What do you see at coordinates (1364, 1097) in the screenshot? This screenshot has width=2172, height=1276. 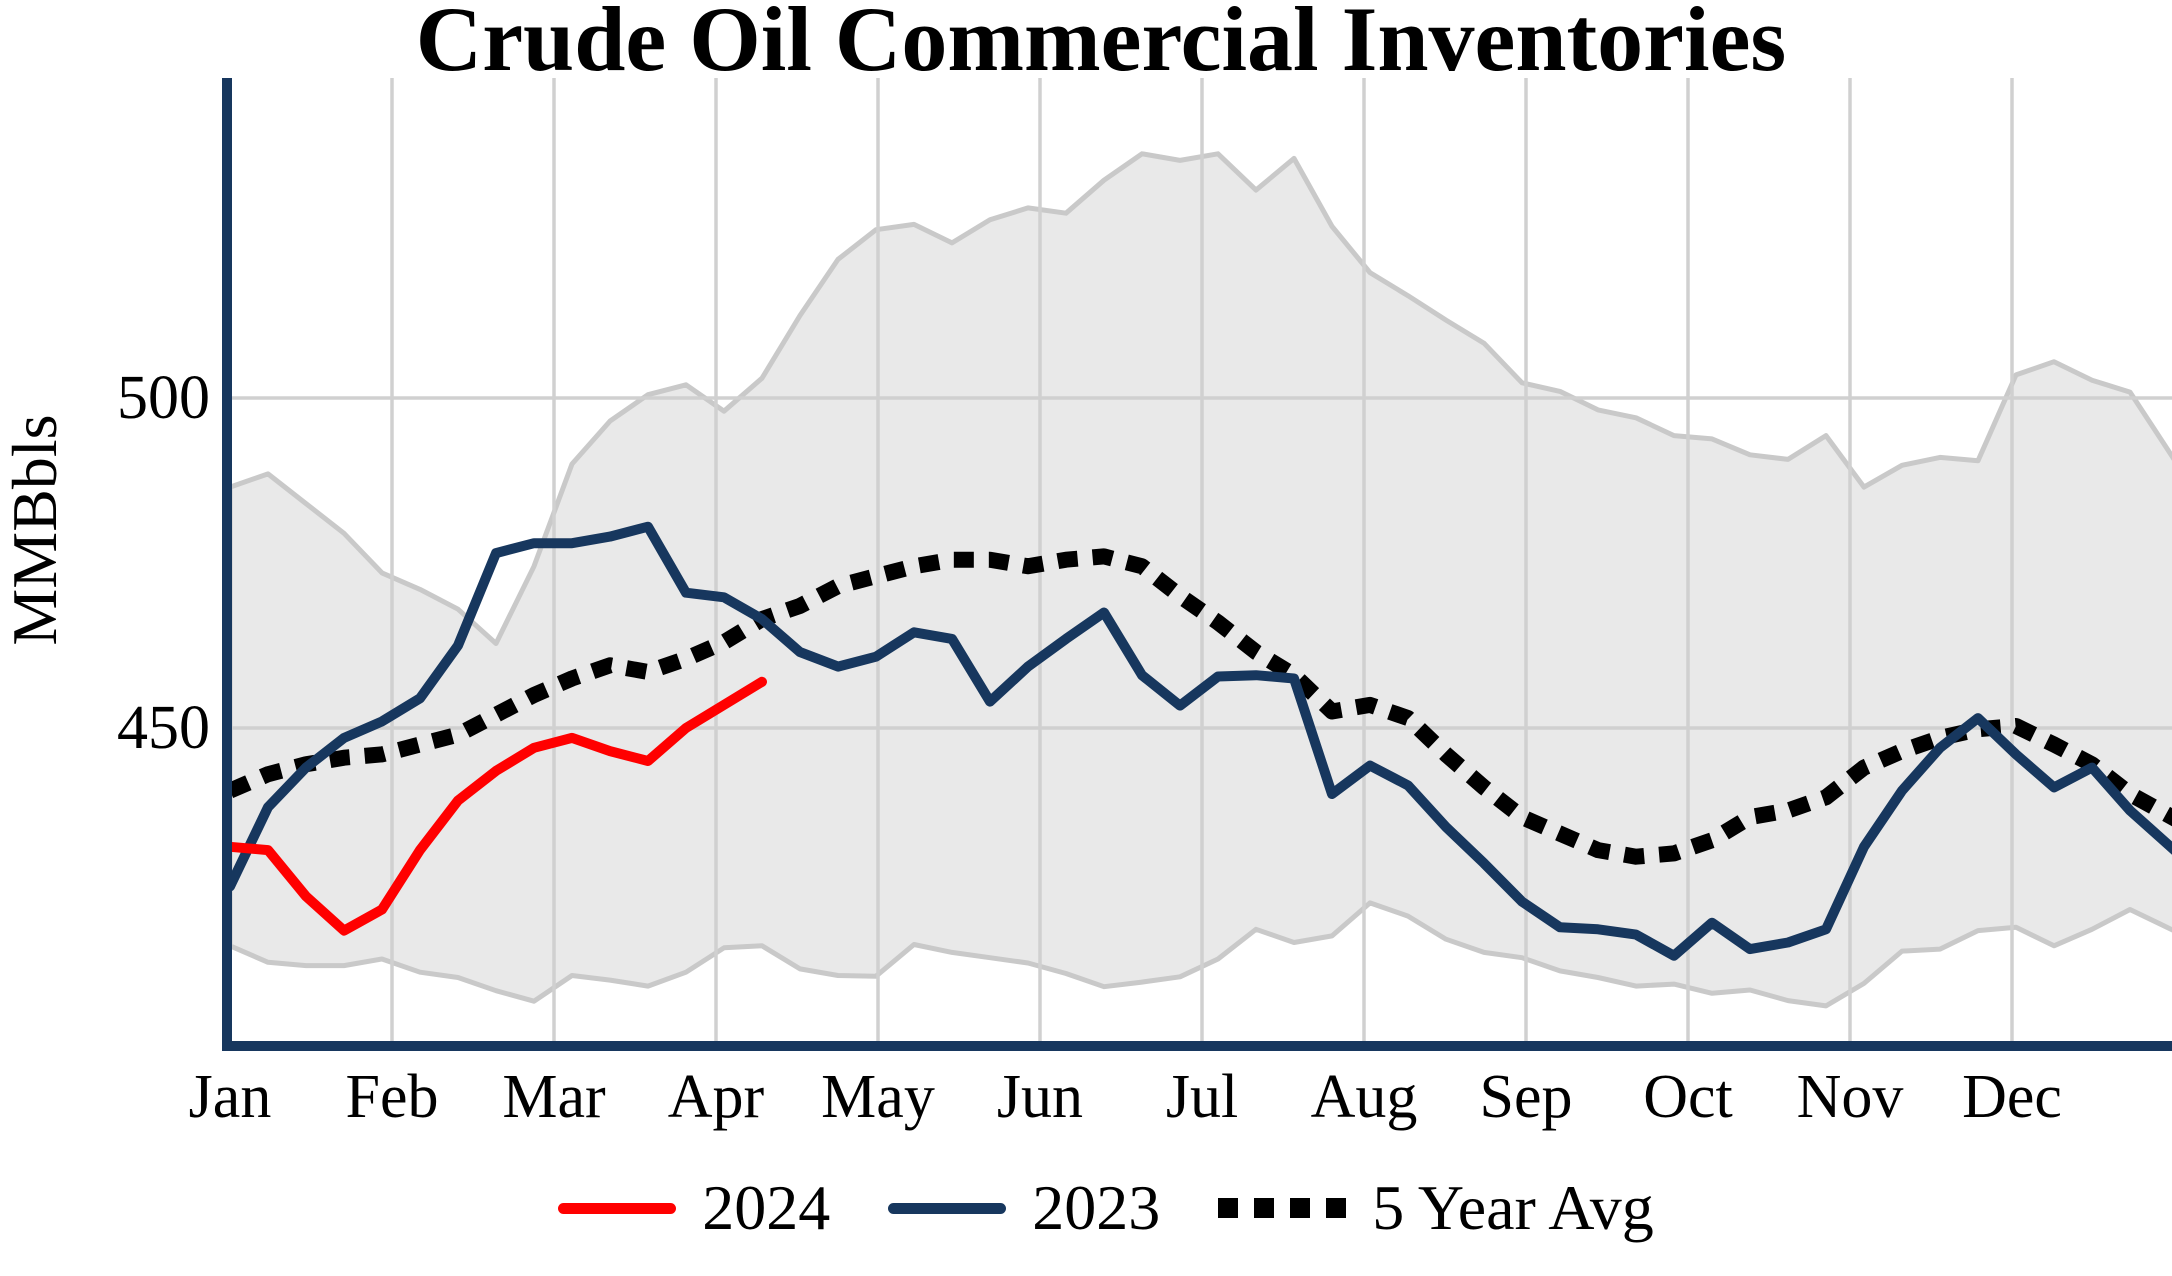 I see `x-tick-label-aug: Aug` at bounding box center [1364, 1097].